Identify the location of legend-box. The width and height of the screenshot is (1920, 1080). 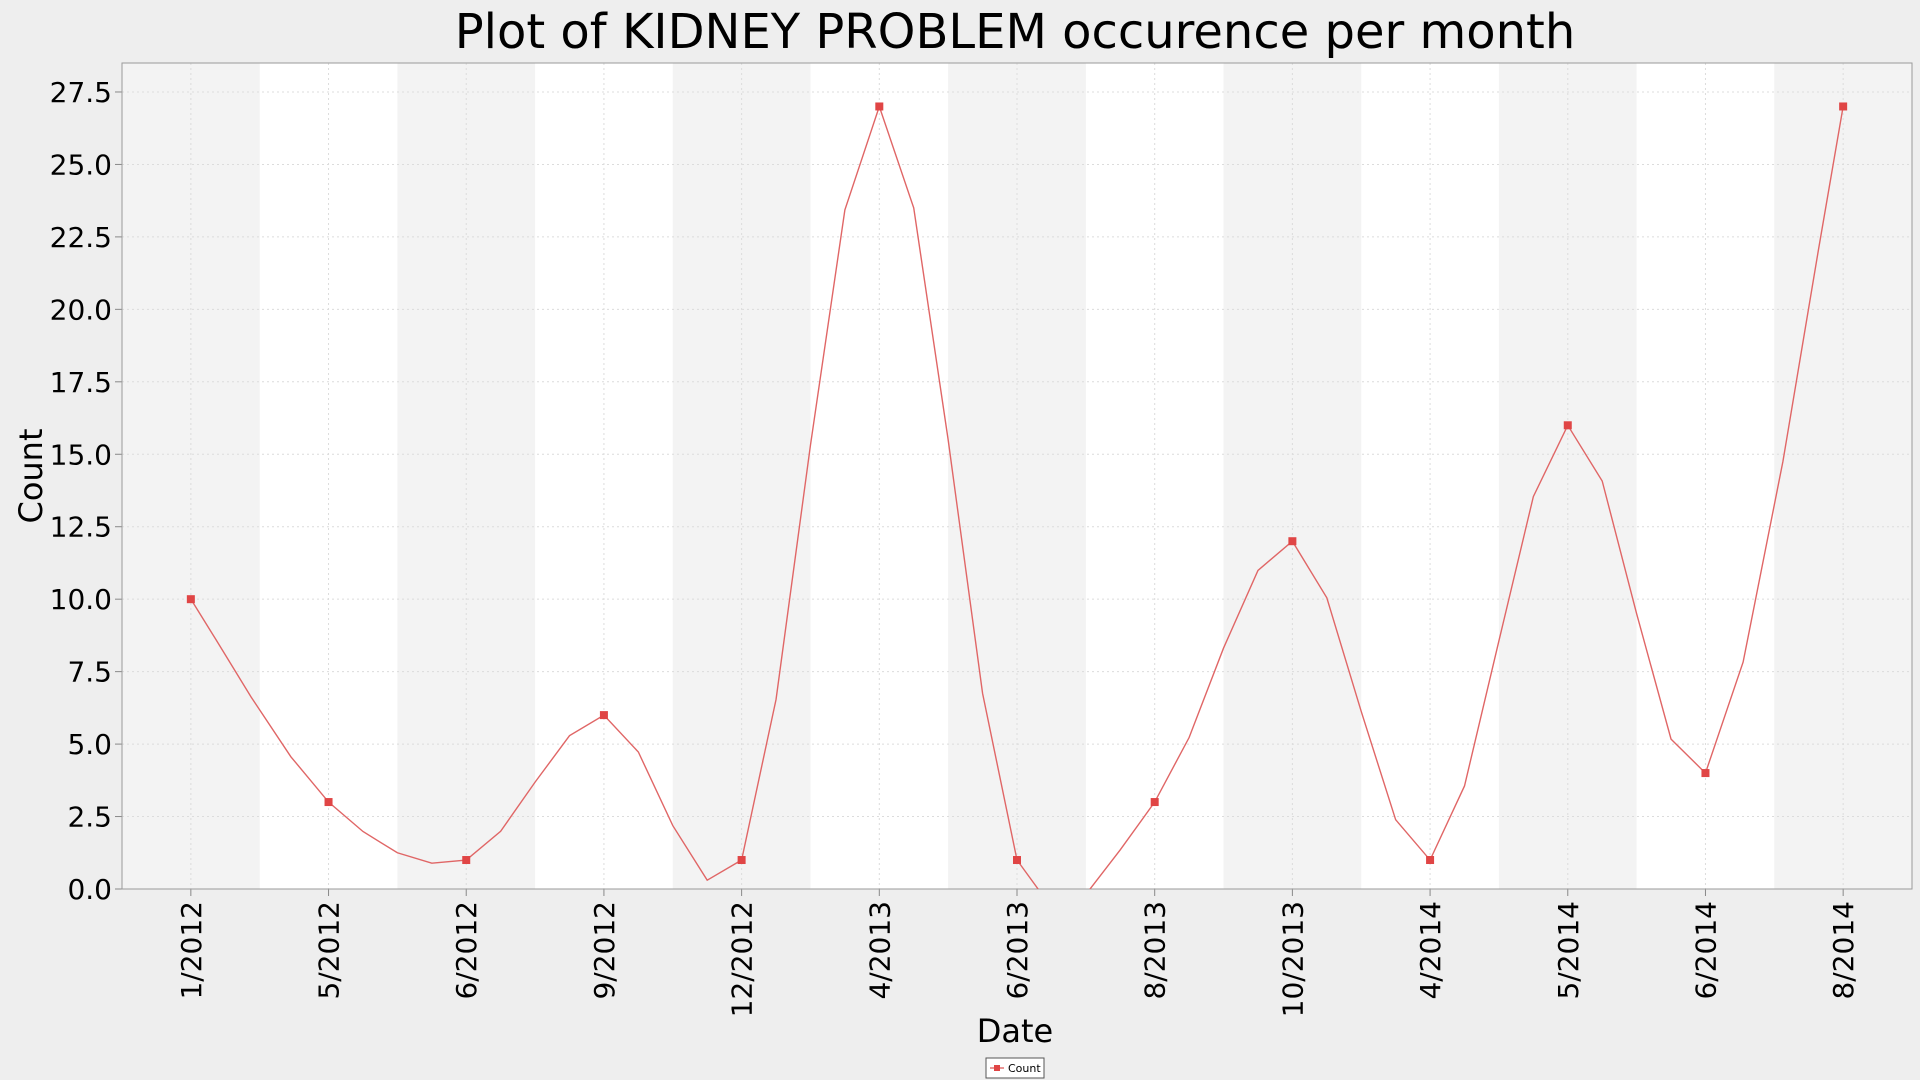
(1015, 1068).